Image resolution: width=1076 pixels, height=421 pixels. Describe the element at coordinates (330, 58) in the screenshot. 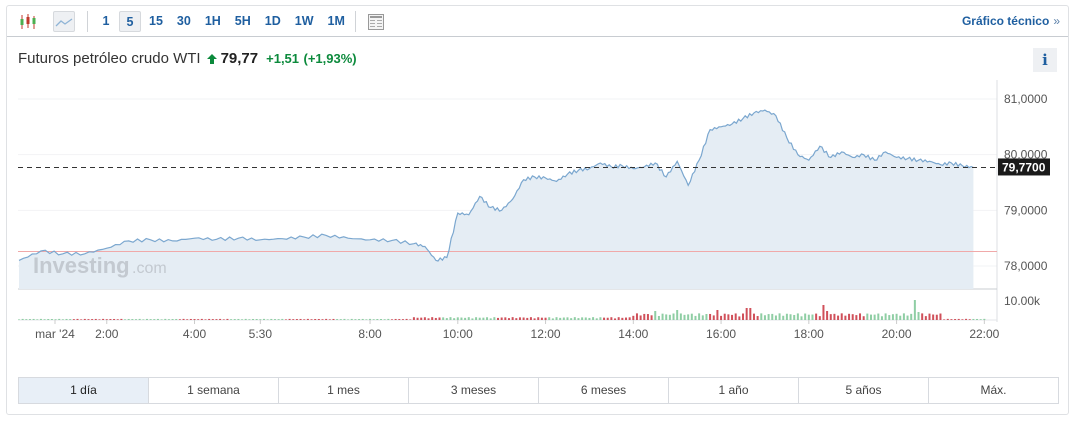

I see `price-change-percent: (+1,93%)` at that location.